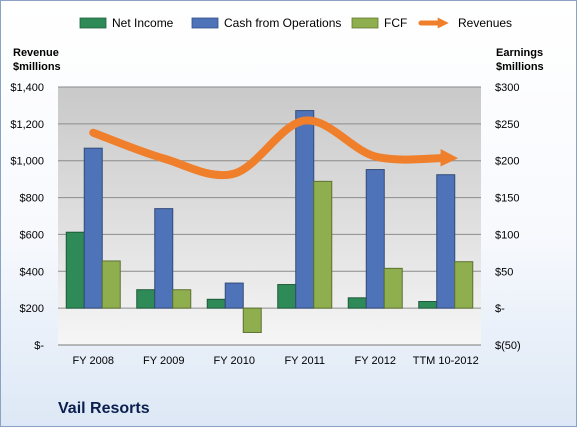  What do you see at coordinates (508, 346) in the screenshot?
I see `right-tick-label: $(50)` at bounding box center [508, 346].